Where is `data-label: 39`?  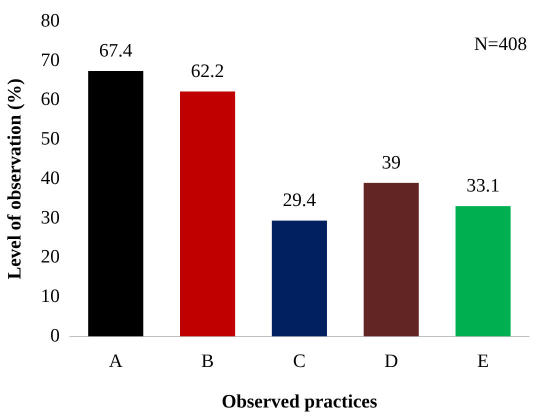 data-label: 39 is located at coordinates (391, 163).